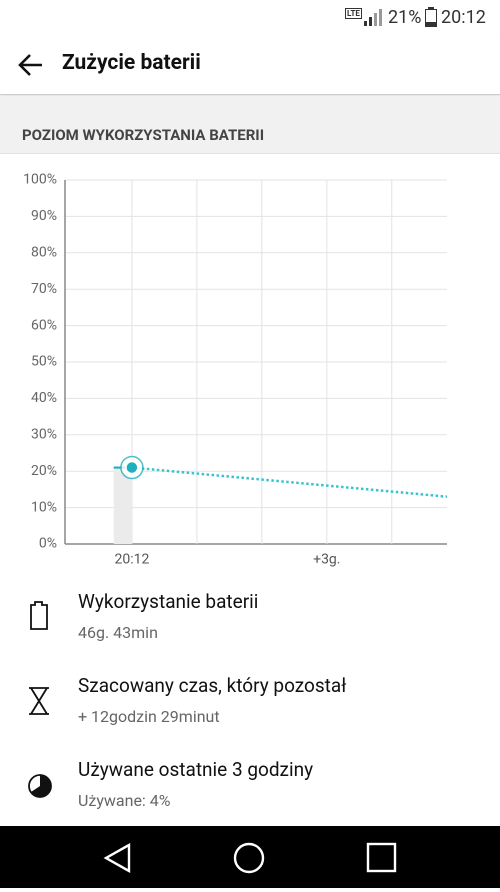  Describe the element at coordinates (381, 857) in the screenshot. I see `nav-recents` at that location.